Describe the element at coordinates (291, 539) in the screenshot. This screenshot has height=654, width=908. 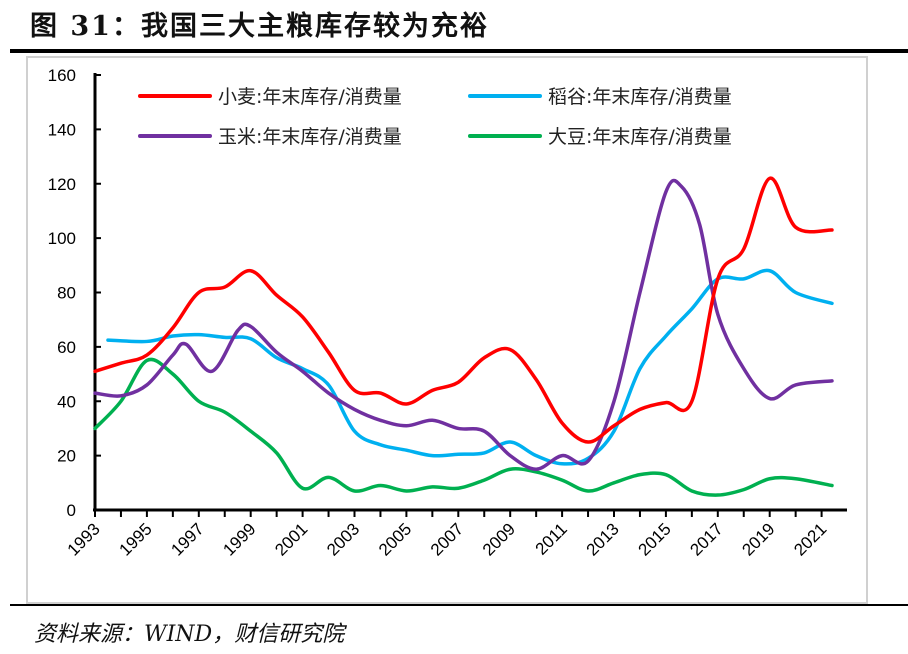
I see `x-tick-label: 2001` at that location.